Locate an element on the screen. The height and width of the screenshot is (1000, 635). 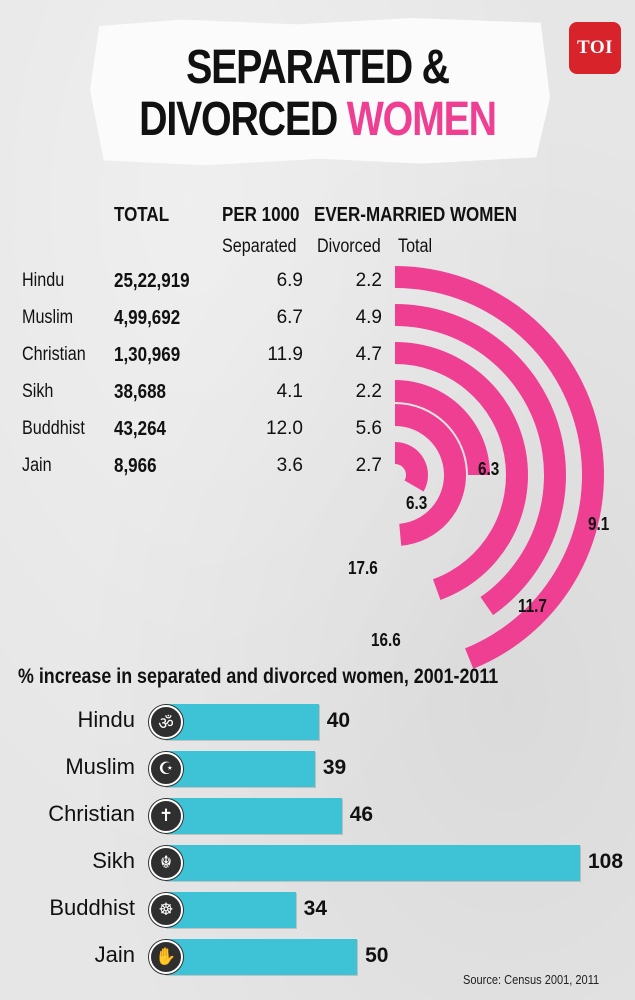
bar-label-sikh: Sikh is located at coordinates (113, 860).